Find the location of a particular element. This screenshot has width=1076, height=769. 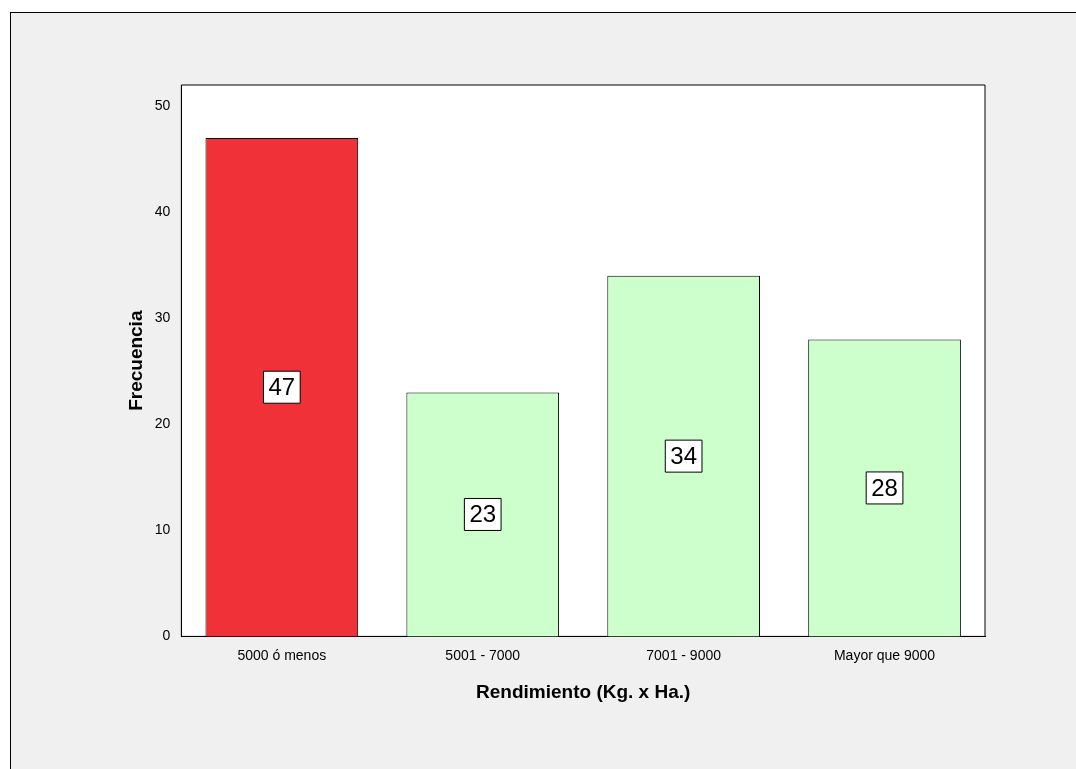

data-label: 23 is located at coordinates (483, 514).